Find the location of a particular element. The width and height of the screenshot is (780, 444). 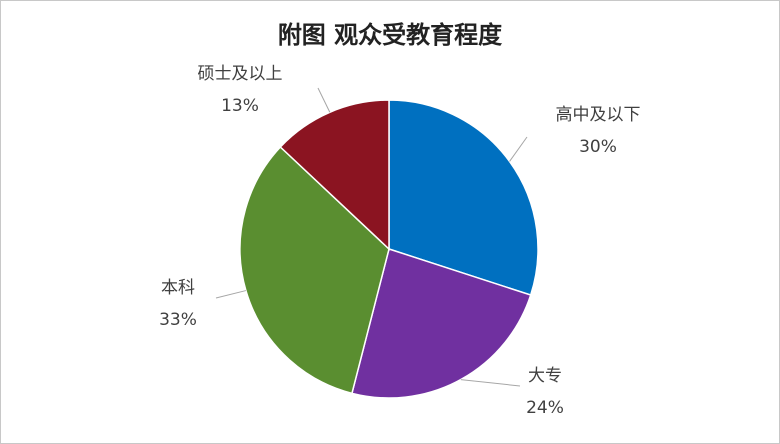

slice-label: 硕士及以上 is located at coordinates (240, 74).